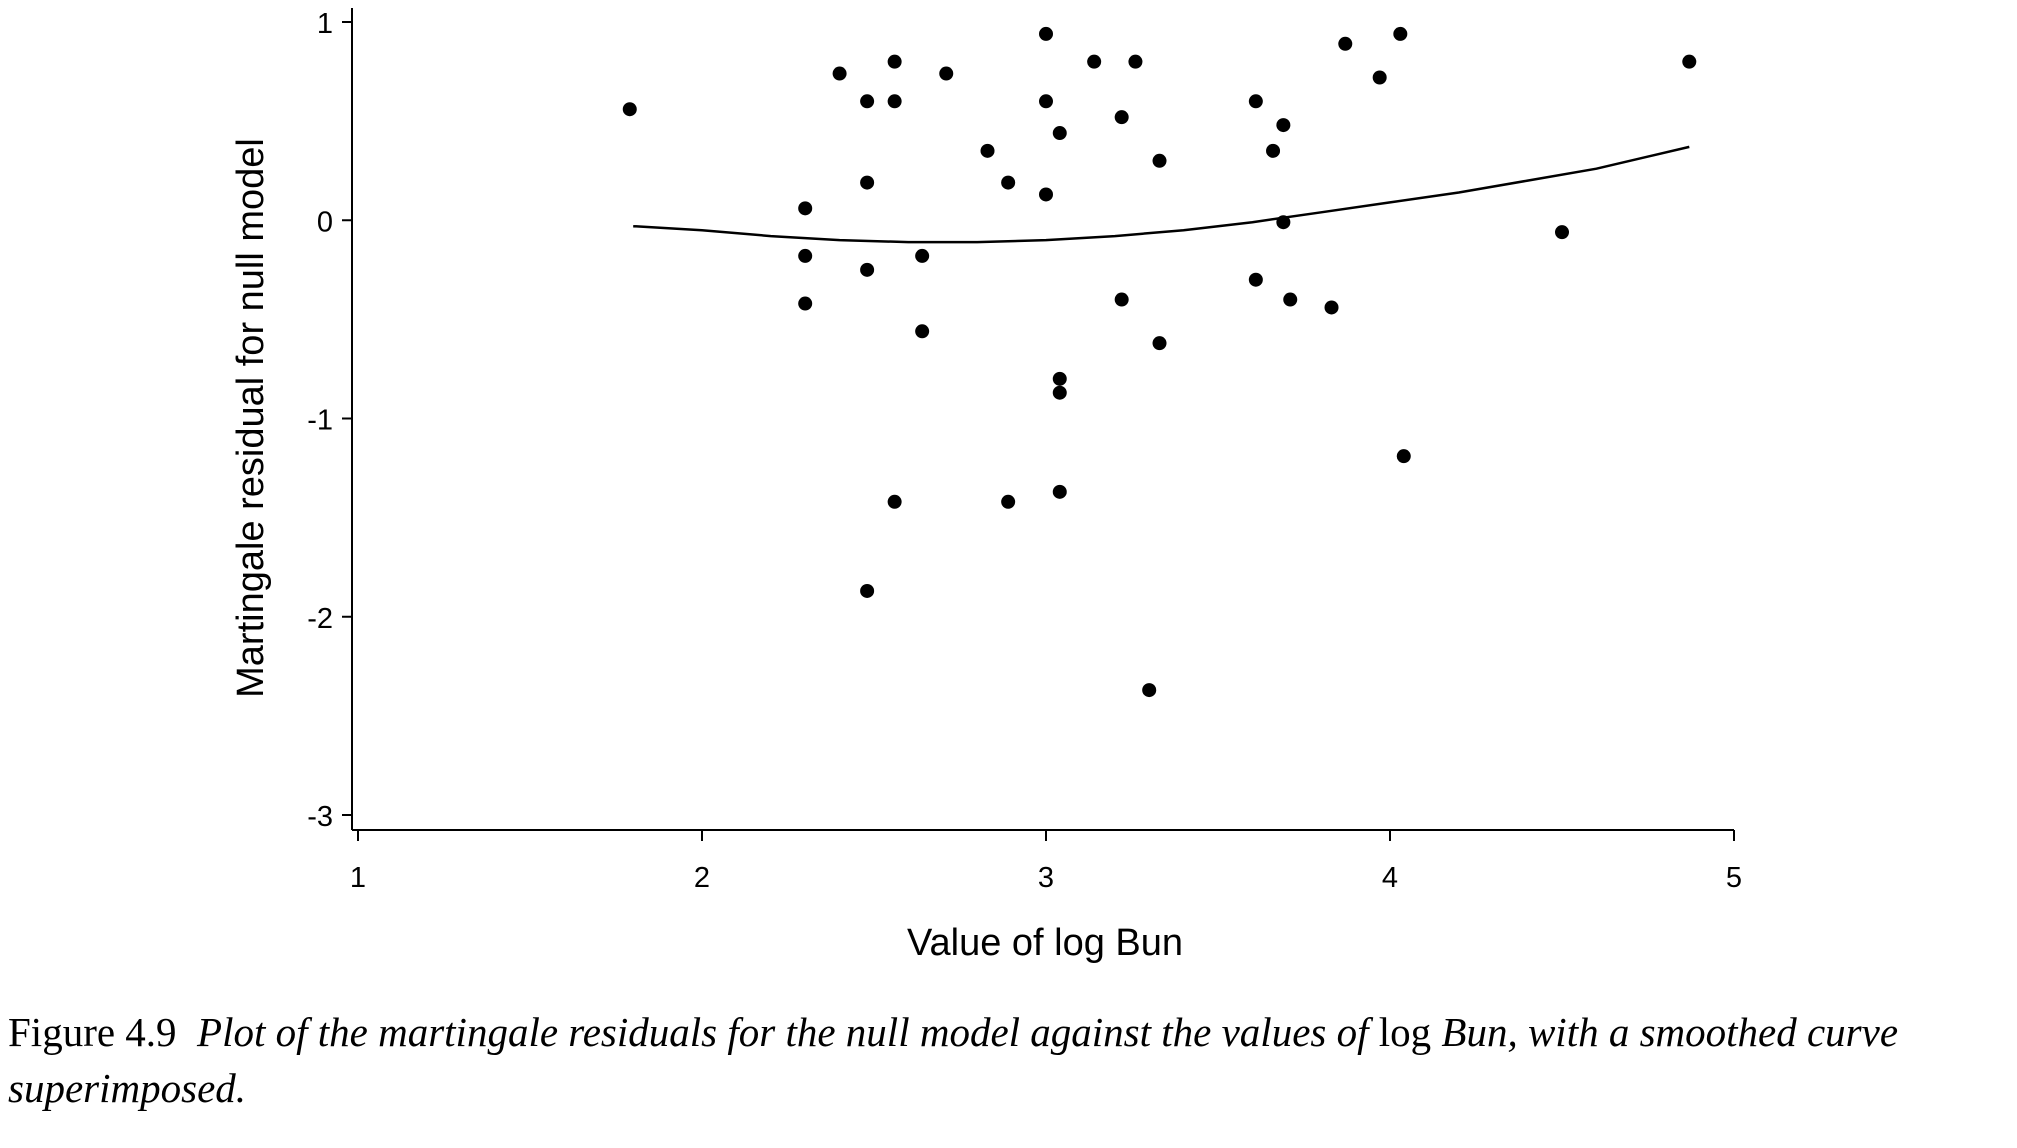 The width and height of the screenshot is (2017, 1148). Describe the element at coordinates (92, 1032) in the screenshot. I see `caption-label: Figure 4.9` at that location.